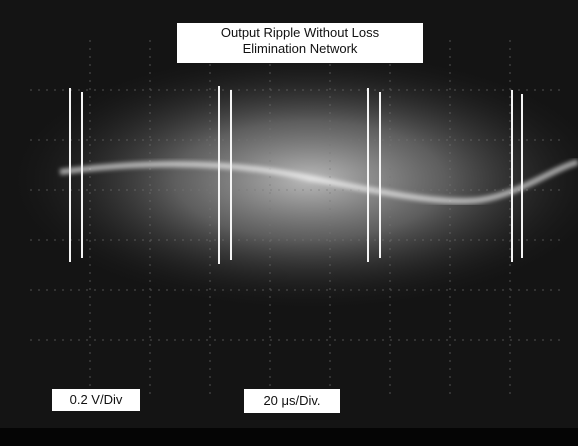 The height and width of the screenshot is (446, 578). I want to click on horizontal-scale-label: 20 μs/Div., so click(292, 401).